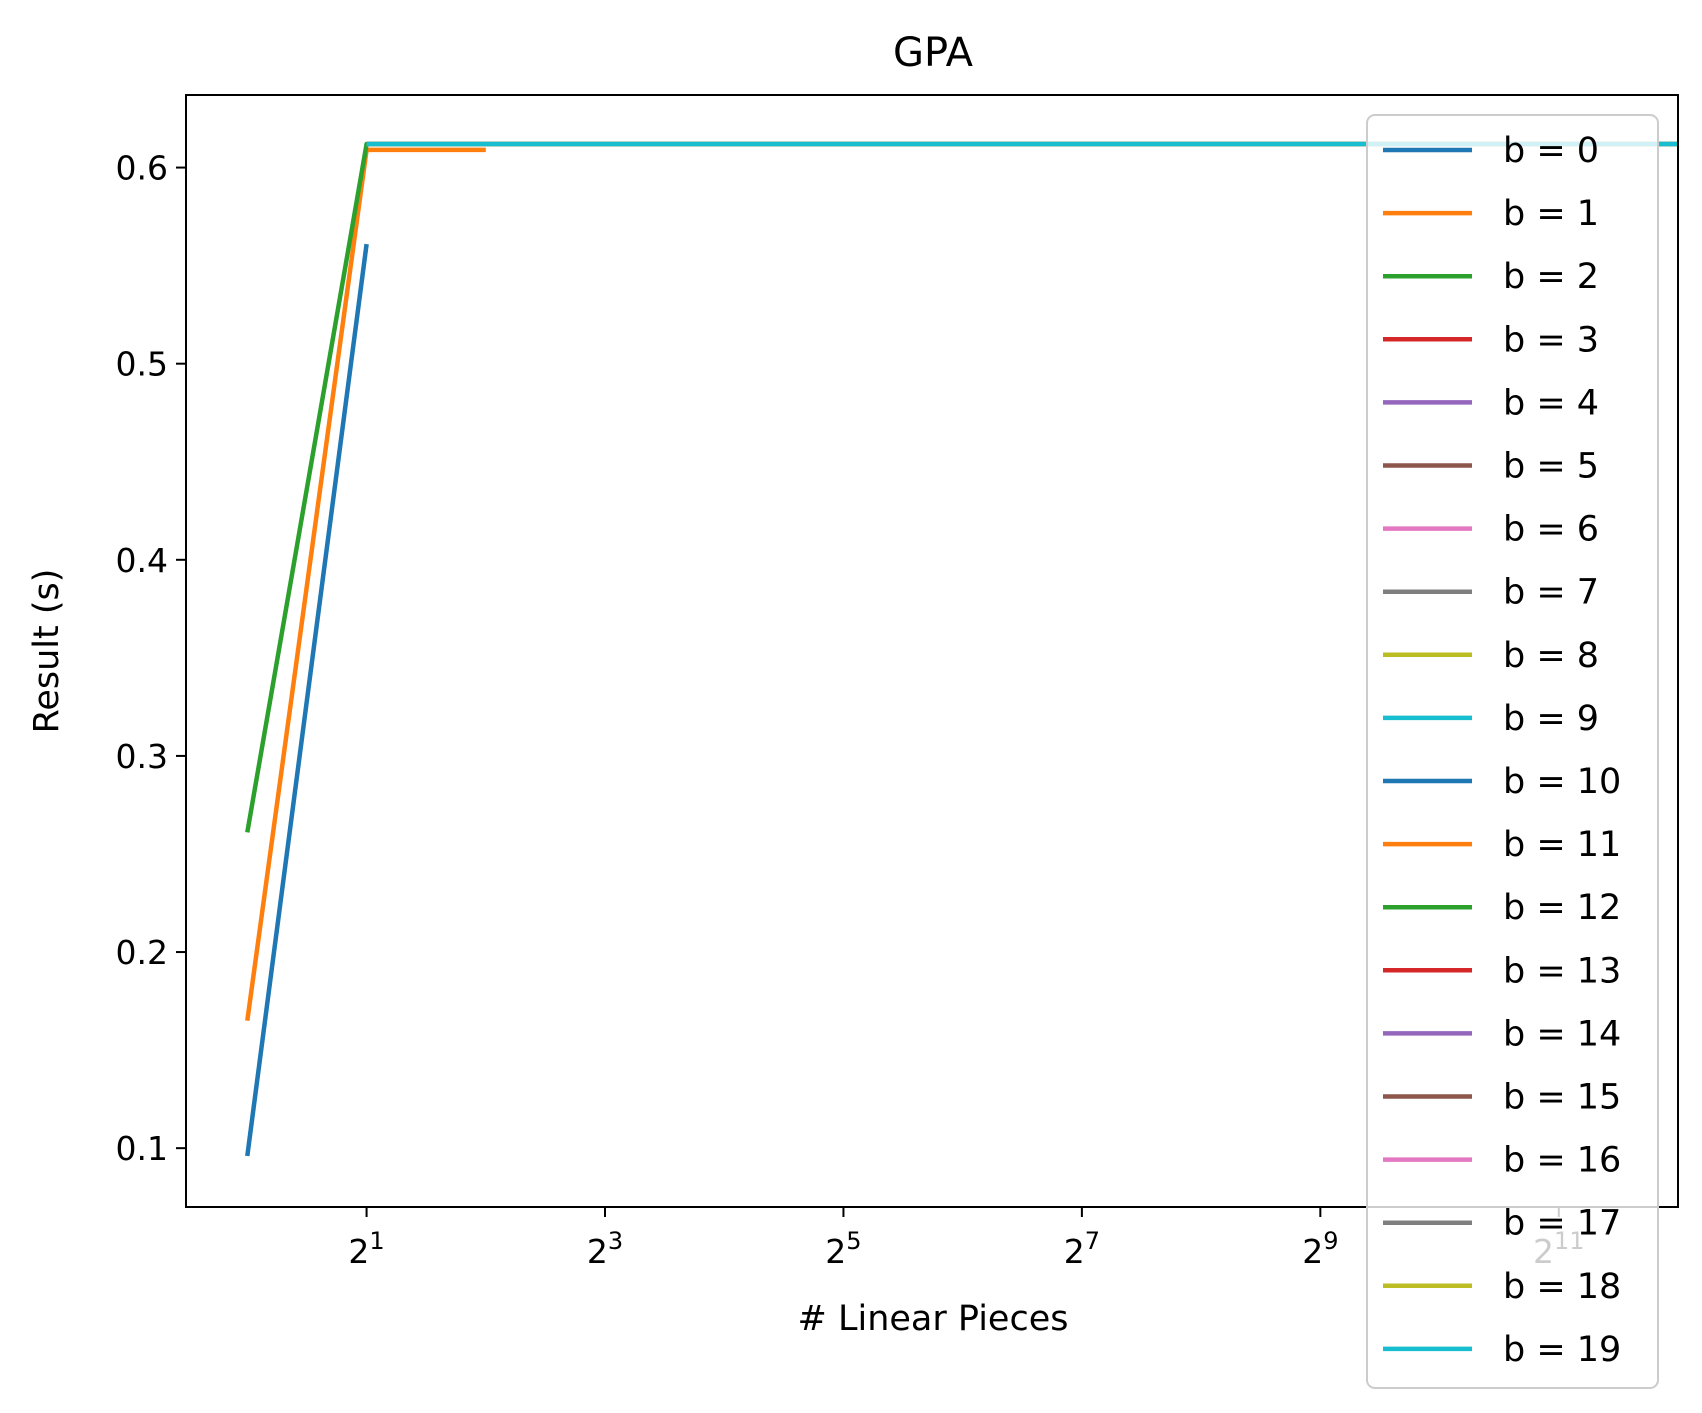 The width and height of the screenshot is (1702, 1413). Describe the element at coordinates (1551, 530) in the screenshot. I see `legend-label: b = 6` at that location.